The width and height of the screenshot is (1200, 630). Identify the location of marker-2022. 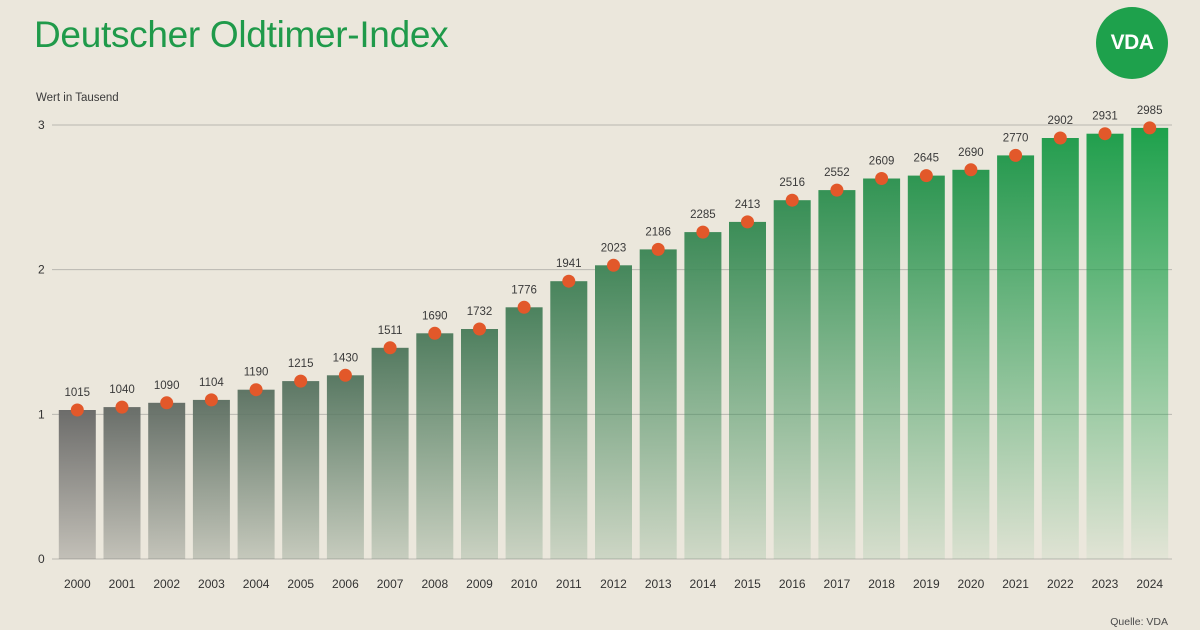
(1060, 138).